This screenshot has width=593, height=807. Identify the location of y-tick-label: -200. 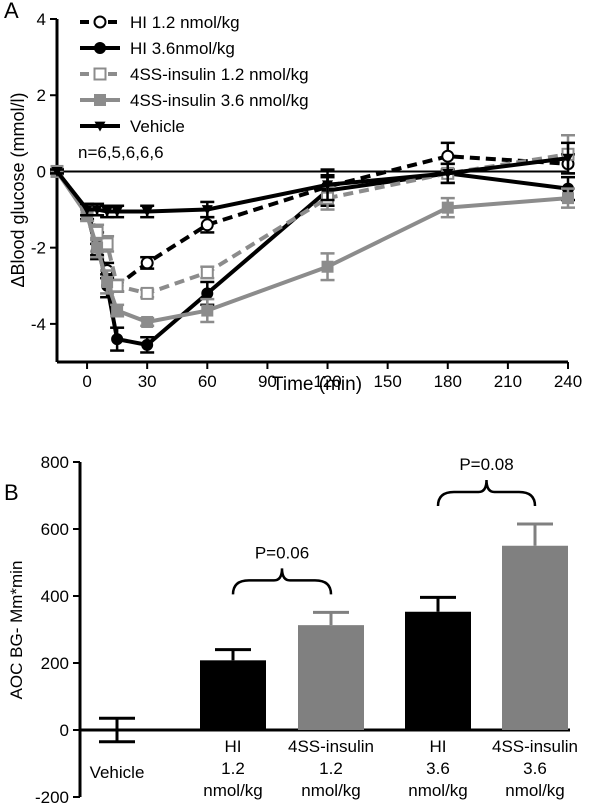
(52, 797).